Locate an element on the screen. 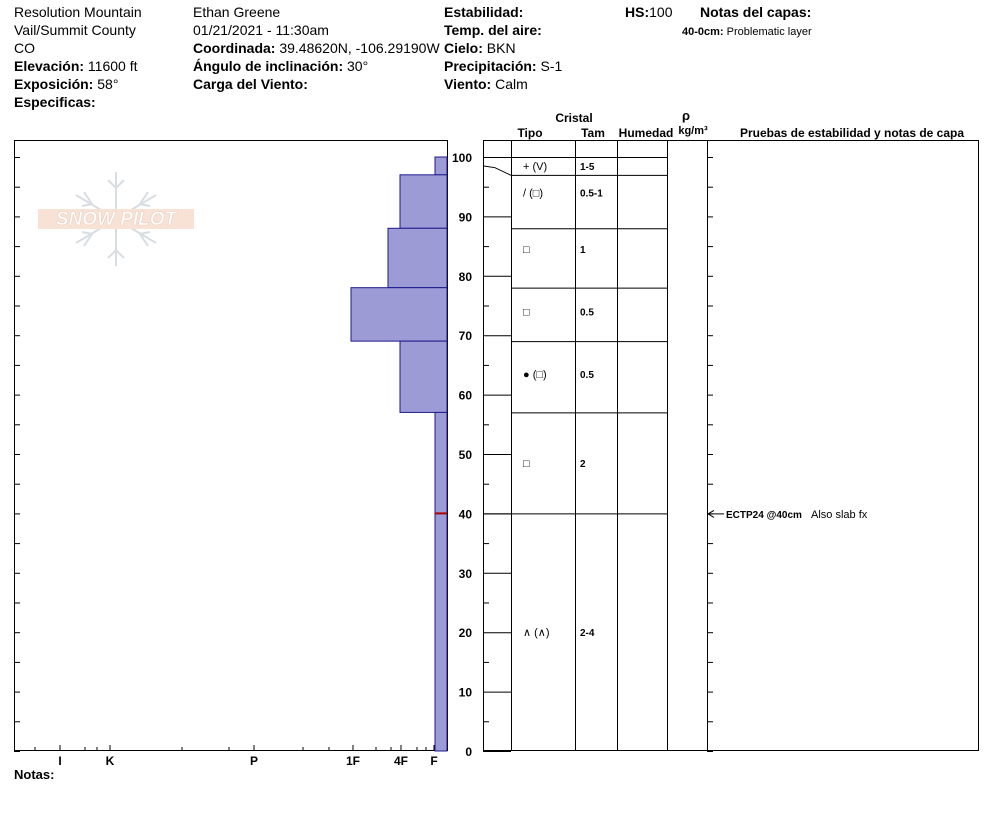 The height and width of the screenshot is (840, 994). layer-crystal-3: □ is located at coordinates (526, 312).